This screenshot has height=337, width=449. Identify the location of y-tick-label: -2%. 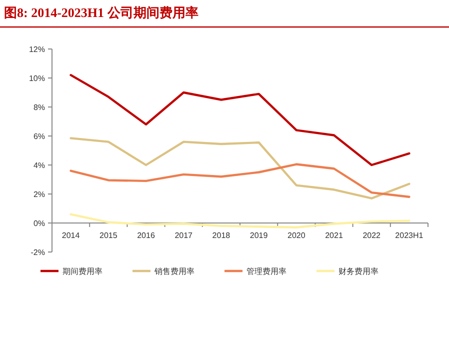
(37, 252).